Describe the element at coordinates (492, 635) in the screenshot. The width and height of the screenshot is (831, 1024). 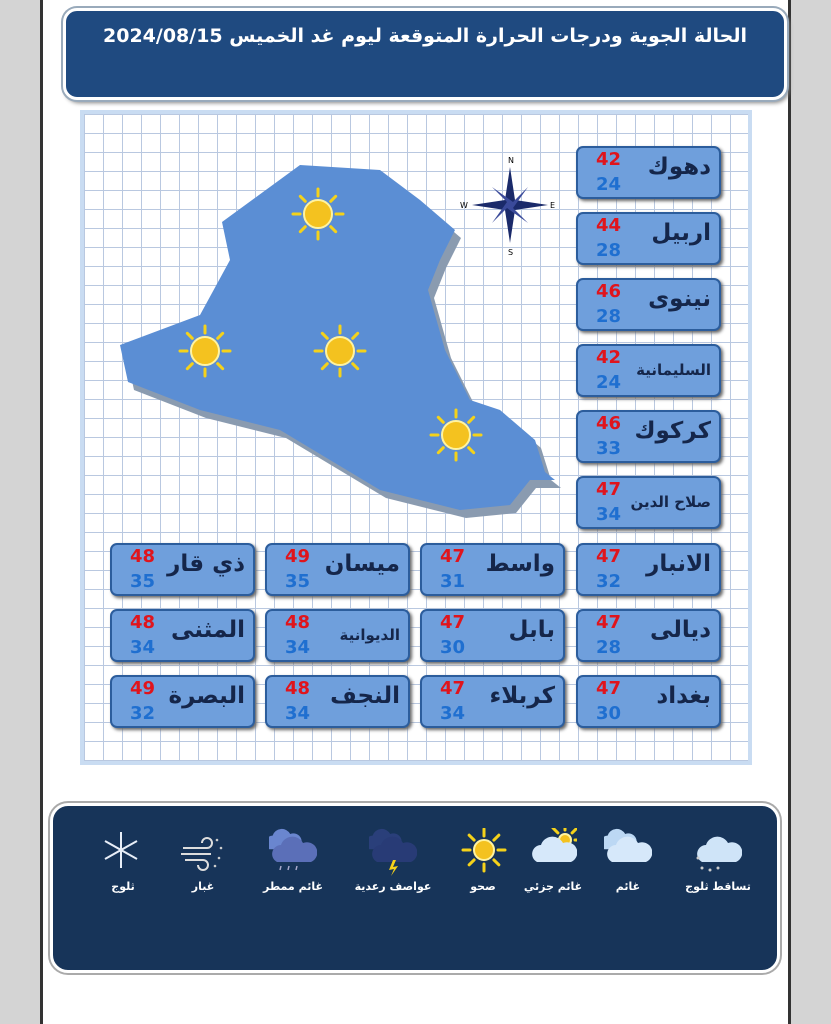
I see `city-card: بابل 47 30` at that location.